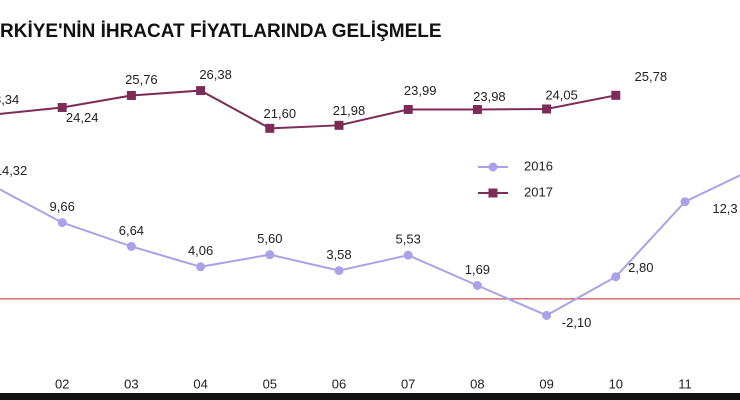  I want to click on x-tick-label: 09, so click(546, 383).